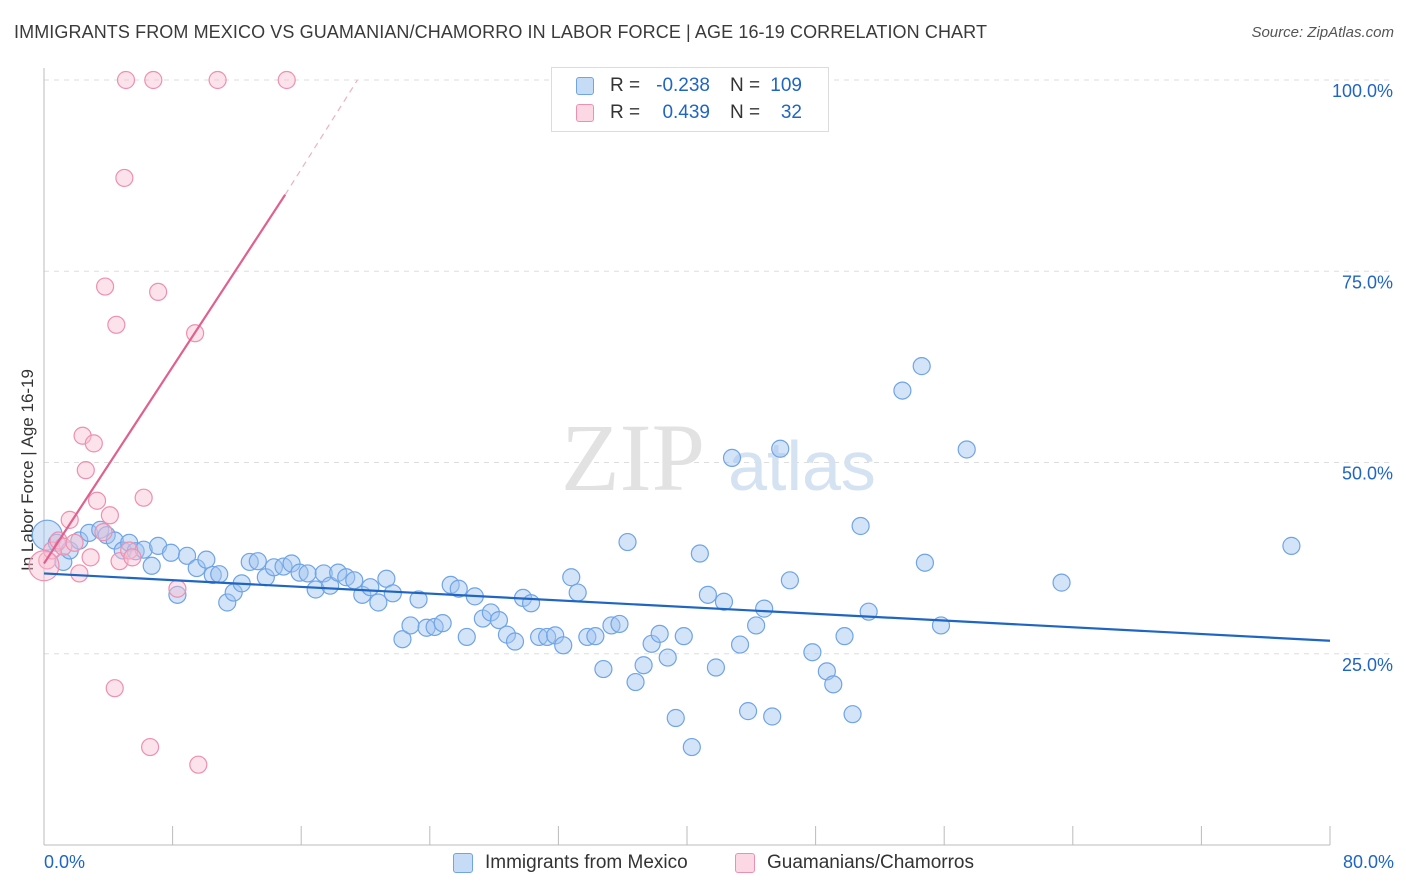  What do you see at coordinates (687, 607) in the screenshot?
I see `trend-line-mexico` at bounding box center [687, 607].